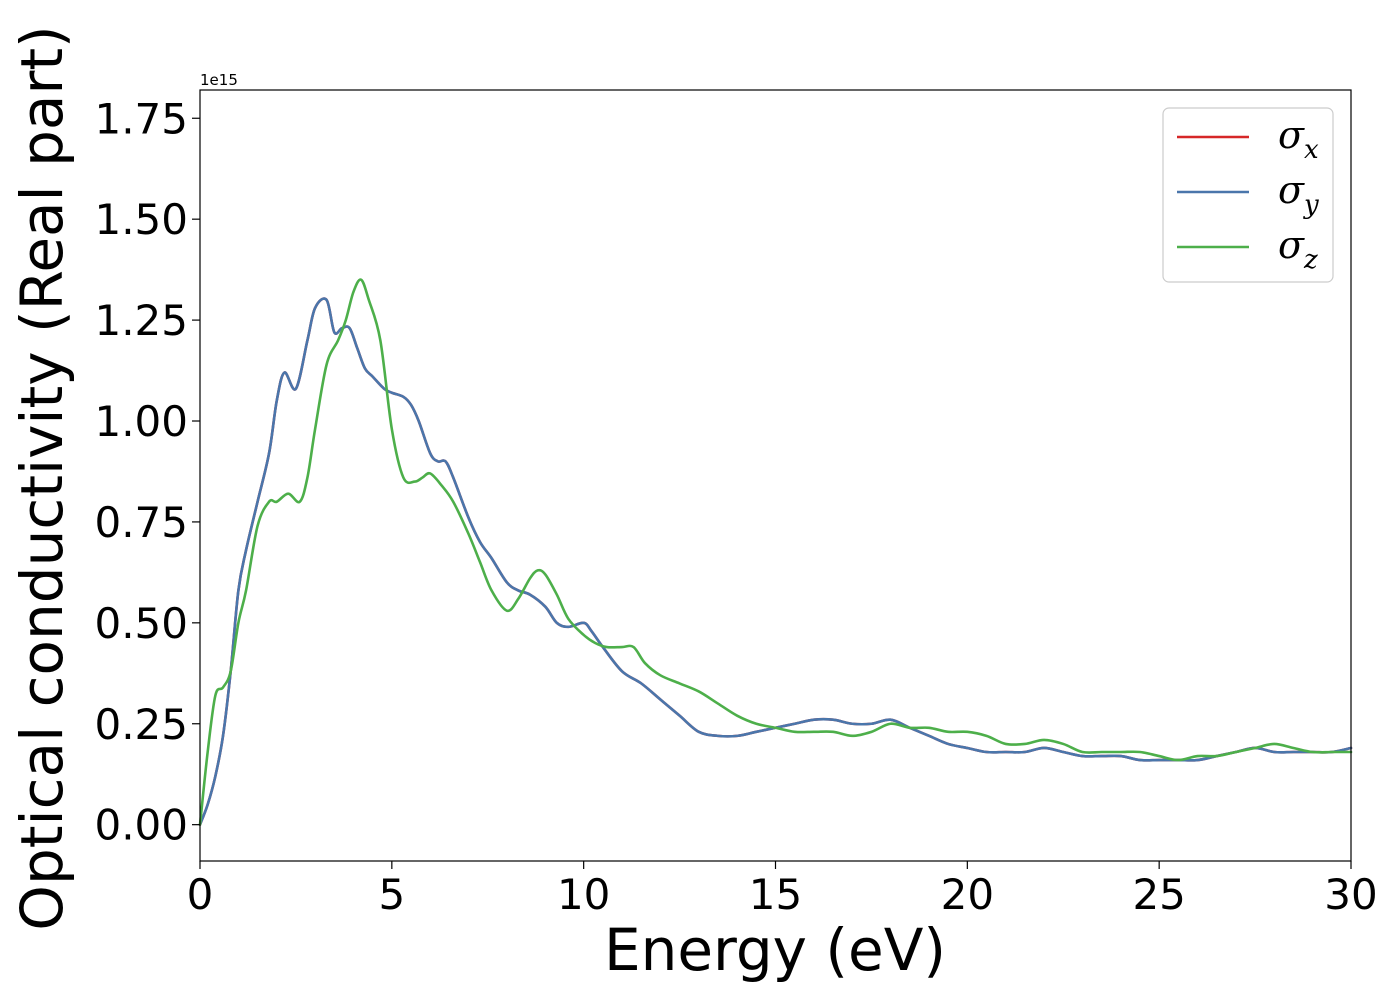 The width and height of the screenshot is (1400, 1000). I want to click on x-axis-ticks: 0 5 10 15 20 25 30, so click(782, 890).